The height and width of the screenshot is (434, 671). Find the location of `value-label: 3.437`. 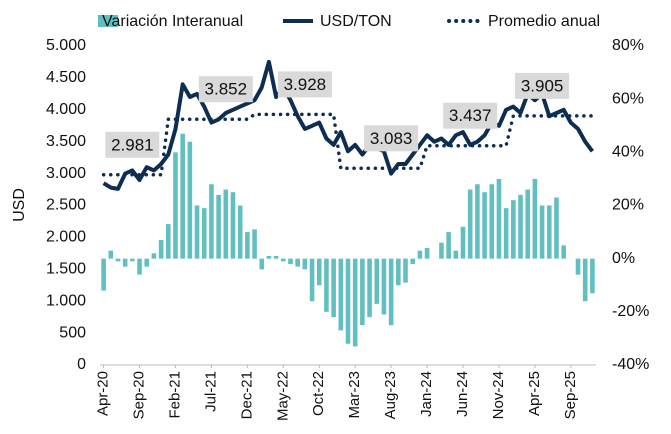

value-label: 3.437 is located at coordinates (470, 115).